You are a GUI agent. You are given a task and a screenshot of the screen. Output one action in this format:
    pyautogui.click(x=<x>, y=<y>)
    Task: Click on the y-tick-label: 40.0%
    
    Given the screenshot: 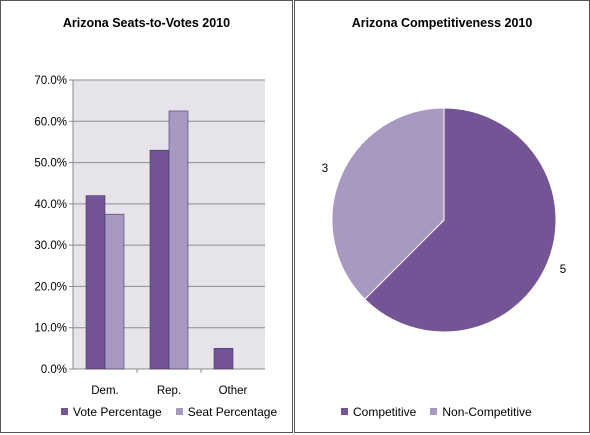 What is the action you would take?
    pyautogui.click(x=50, y=205)
    